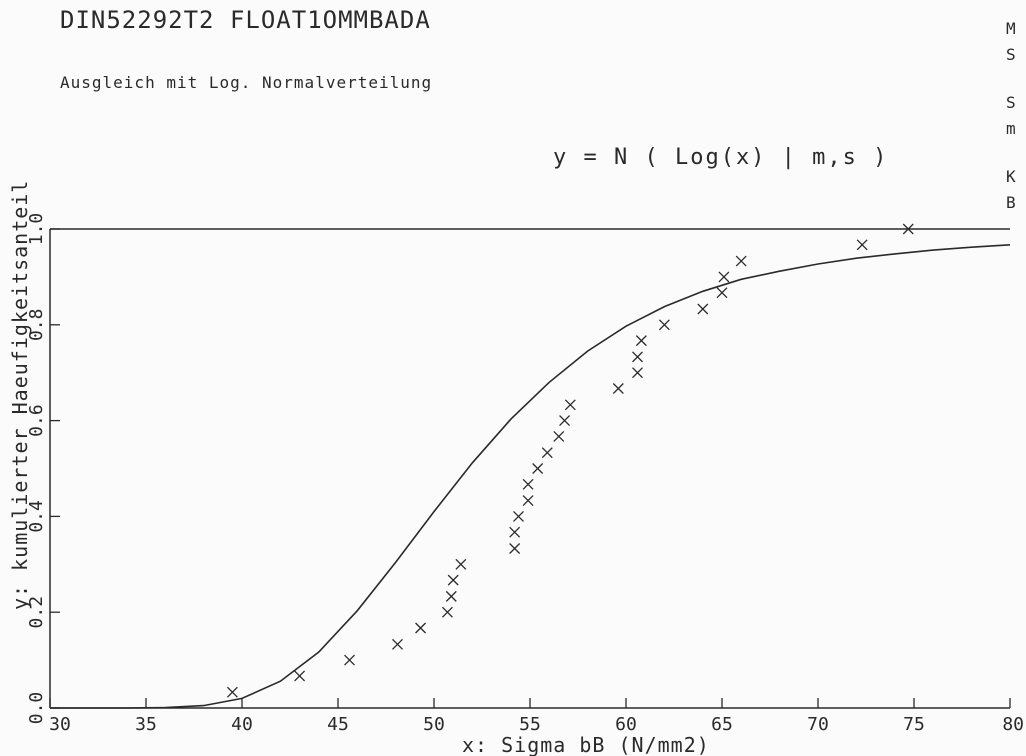 The width and height of the screenshot is (1026, 756). I want to click on x-tick-label: 30, so click(60, 724).